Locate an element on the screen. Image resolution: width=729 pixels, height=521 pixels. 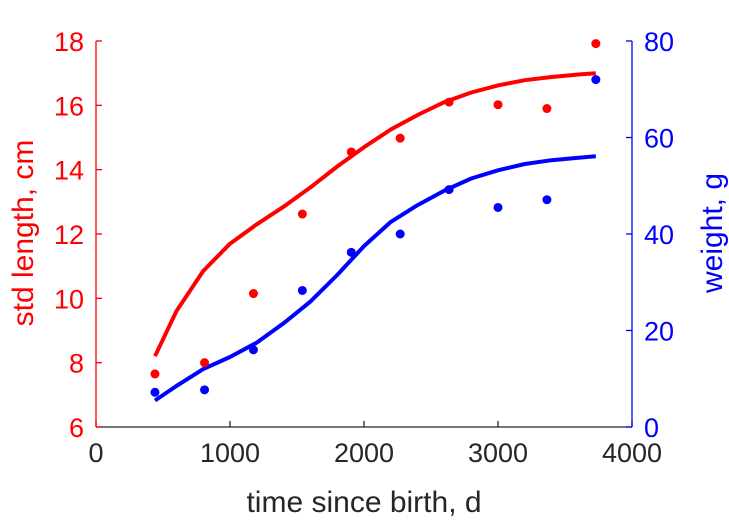
x-tick-label: 2000 is located at coordinates (364, 453).